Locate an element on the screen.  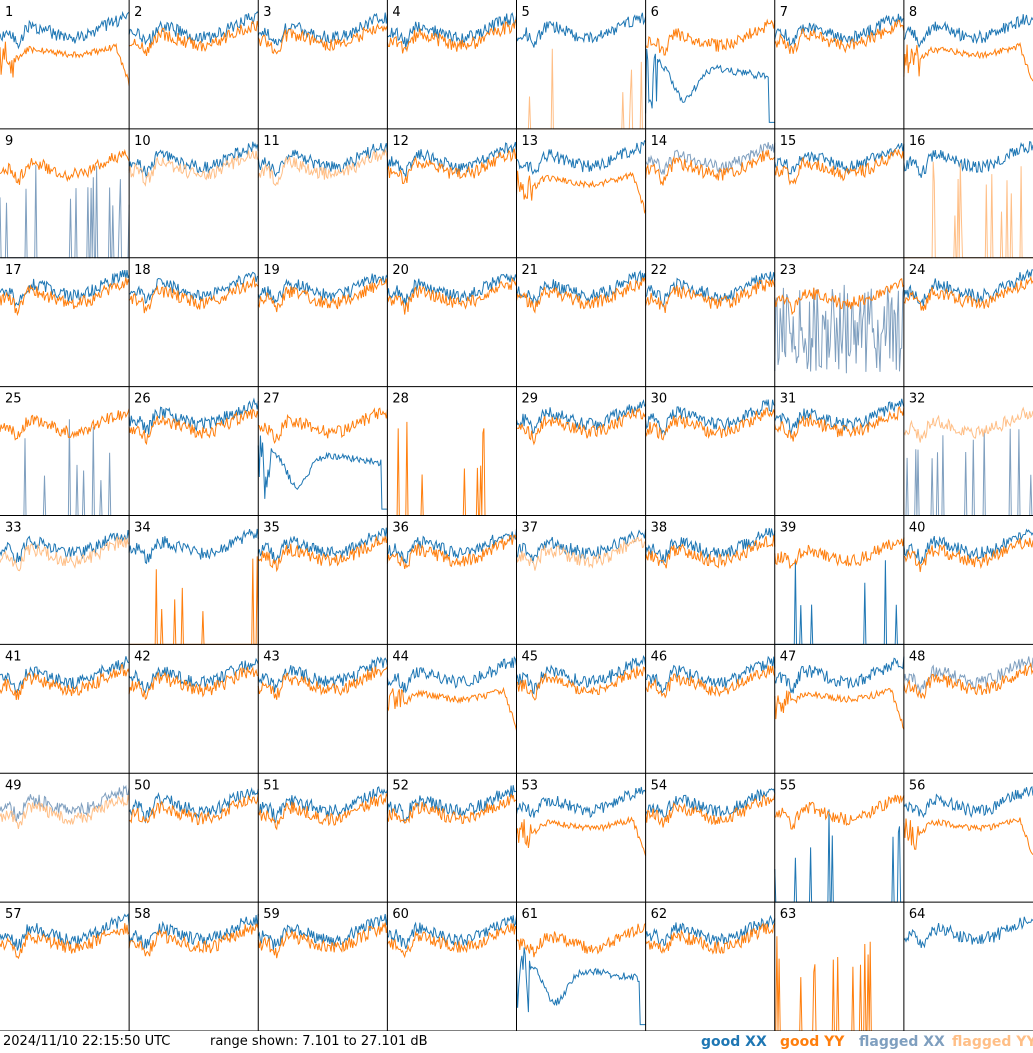
panel-54-label: 54 is located at coordinates (659, 785).